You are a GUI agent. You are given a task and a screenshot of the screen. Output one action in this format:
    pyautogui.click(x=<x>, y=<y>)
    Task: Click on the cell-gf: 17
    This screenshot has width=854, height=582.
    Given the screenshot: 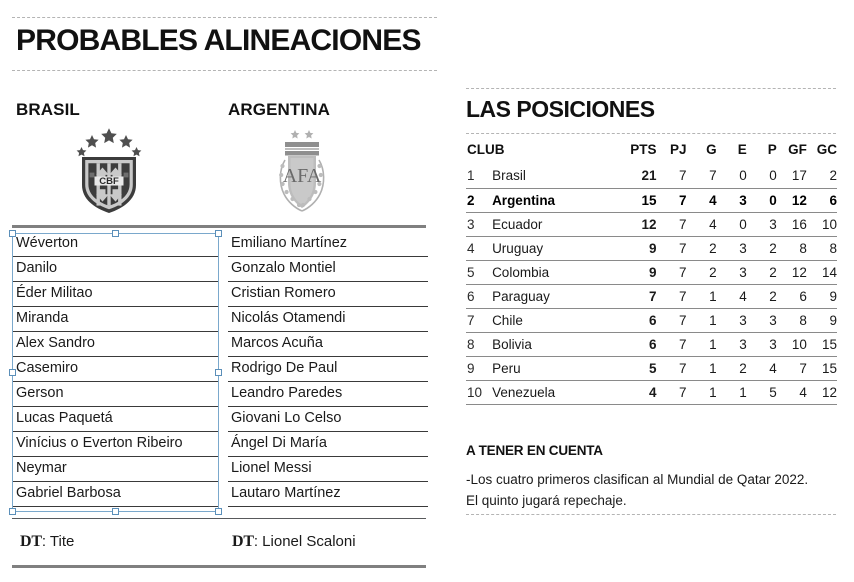 What is the action you would take?
    pyautogui.click(x=791, y=176)
    